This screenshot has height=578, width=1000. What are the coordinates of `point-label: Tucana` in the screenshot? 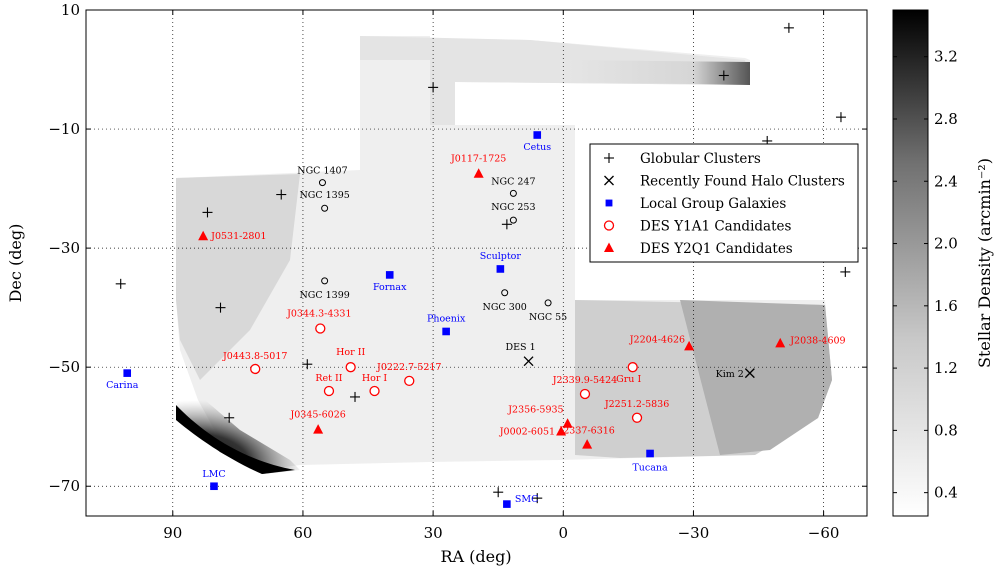 It's located at (650, 467).